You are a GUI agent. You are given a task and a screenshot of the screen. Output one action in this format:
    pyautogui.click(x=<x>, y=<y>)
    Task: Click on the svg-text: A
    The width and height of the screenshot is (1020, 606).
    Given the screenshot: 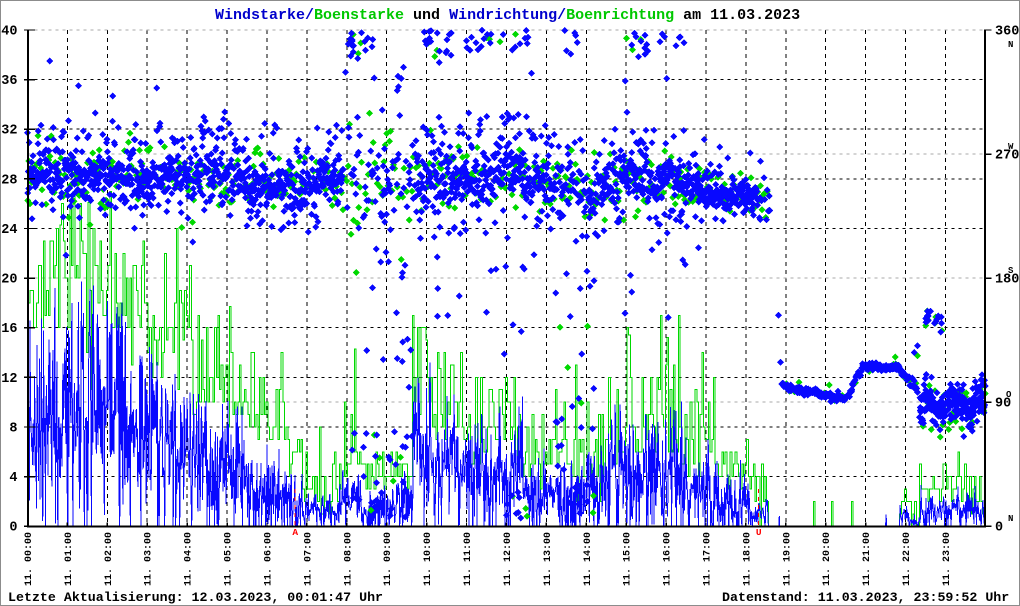 What is the action you would take?
    pyautogui.click(x=295, y=532)
    